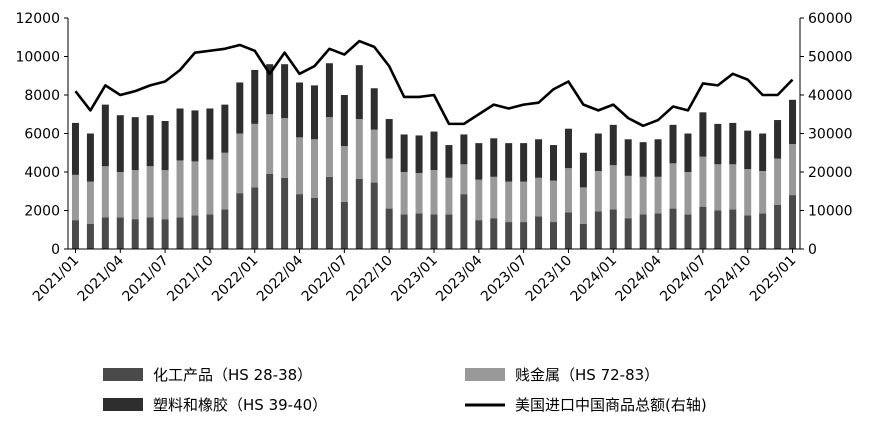 This screenshot has width=874, height=422. I want to click on x-tick-label: 2021/07, so click(145, 279).